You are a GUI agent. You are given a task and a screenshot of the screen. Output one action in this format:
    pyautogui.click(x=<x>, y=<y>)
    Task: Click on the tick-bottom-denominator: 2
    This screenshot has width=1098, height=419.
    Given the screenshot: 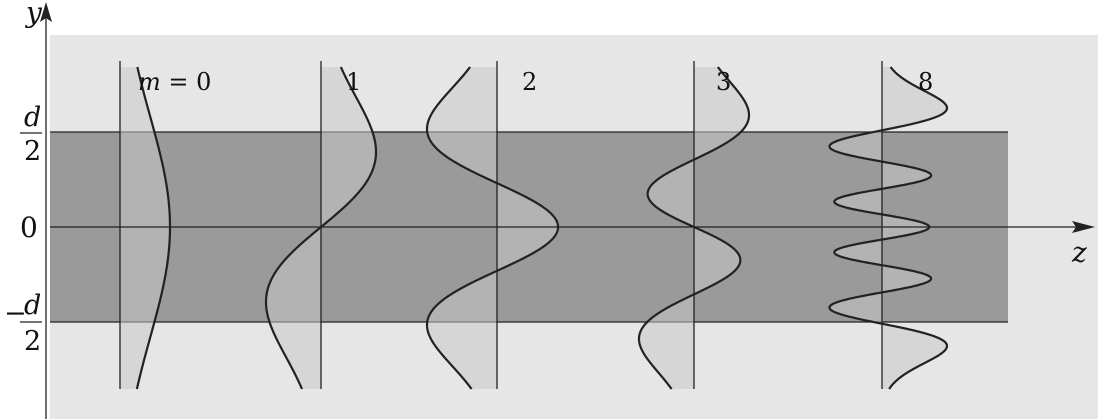 What is the action you would take?
    pyautogui.click(x=32, y=341)
    